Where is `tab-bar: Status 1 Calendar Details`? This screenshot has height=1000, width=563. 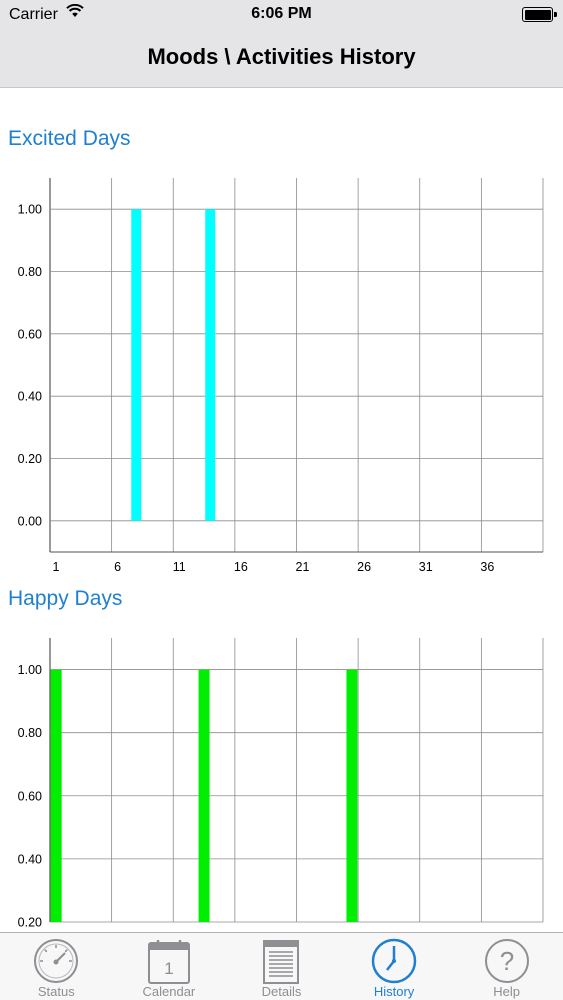
tab-bar: Status 1 Calendar Details is located at coordinates (281, 966).